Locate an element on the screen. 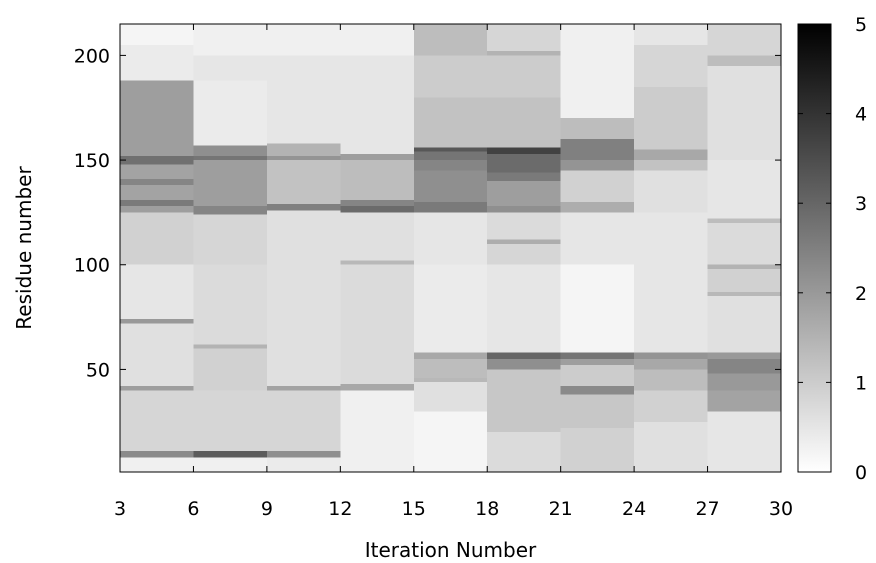 Image resolution: width=876 pixels, height=563 pixels. x-tick-label: 6 is located at coordinates (193, 509).